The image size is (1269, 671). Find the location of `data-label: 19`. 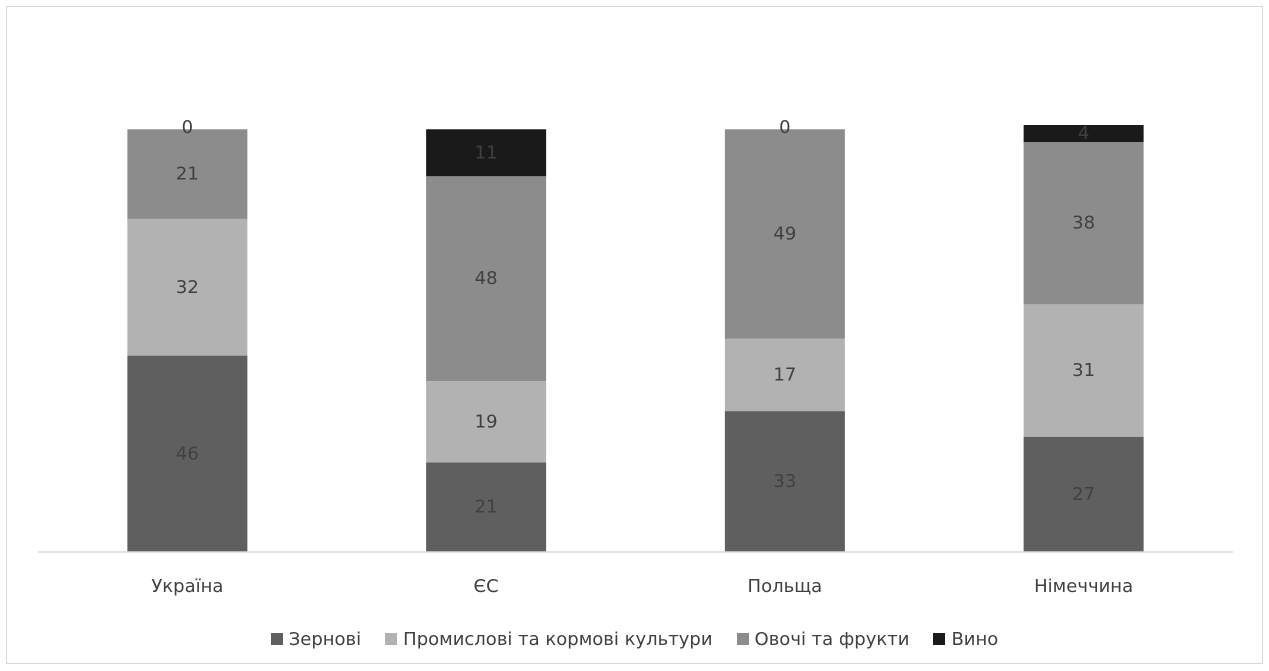

data-label: 19 is located at coordinates (486, 421).